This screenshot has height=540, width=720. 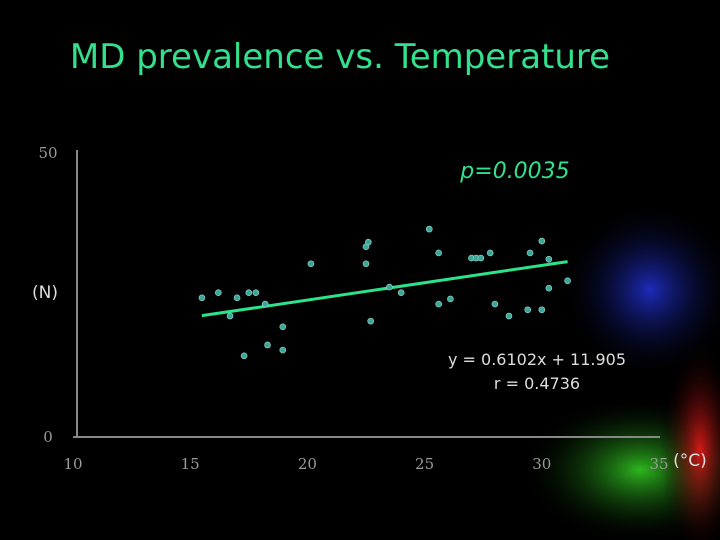 What do you see at coordinates (537, 359) in the screenshot?
I see `equation: y = 0.6102x + 11.905` at bounding box center [537, 359].